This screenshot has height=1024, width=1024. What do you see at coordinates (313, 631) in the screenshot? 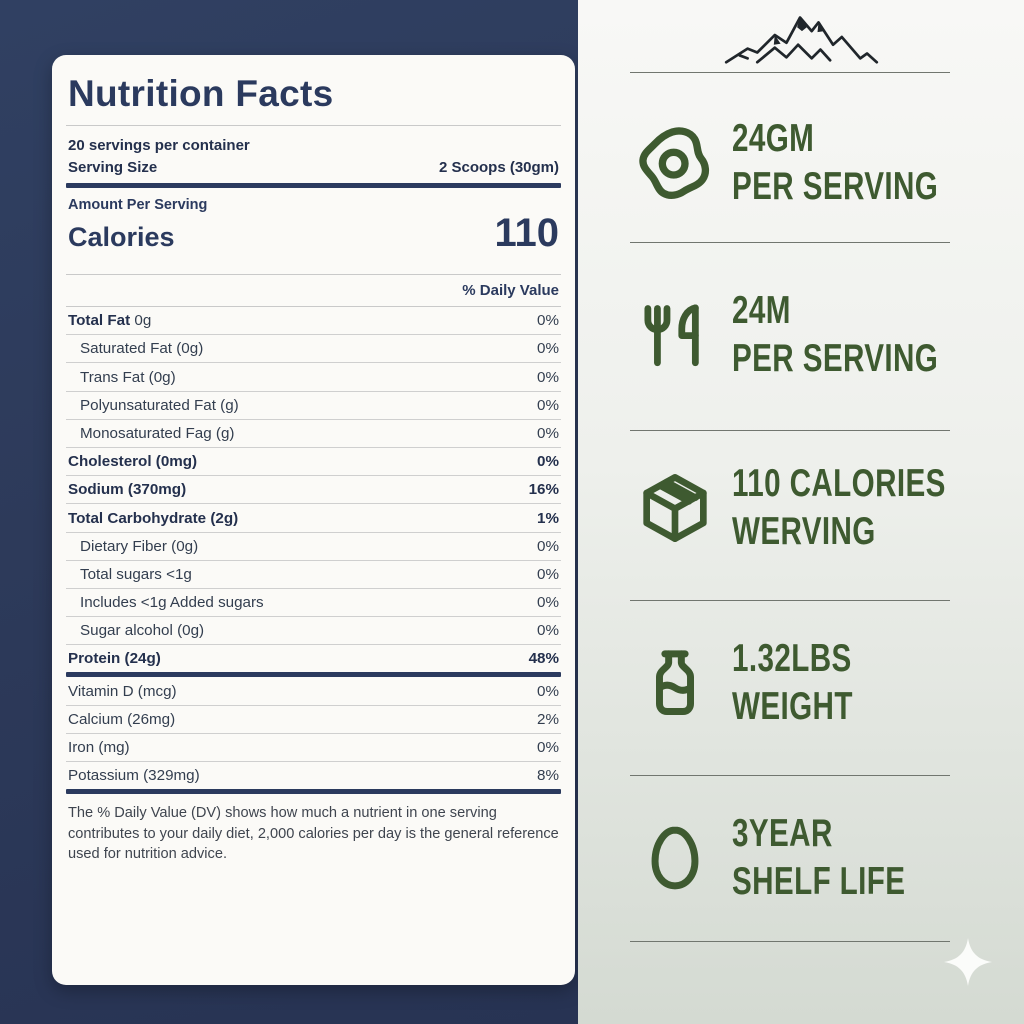
I see `nutrient-row: Sugar alcohol (0g) 0%` at bounding box center [313, 631].